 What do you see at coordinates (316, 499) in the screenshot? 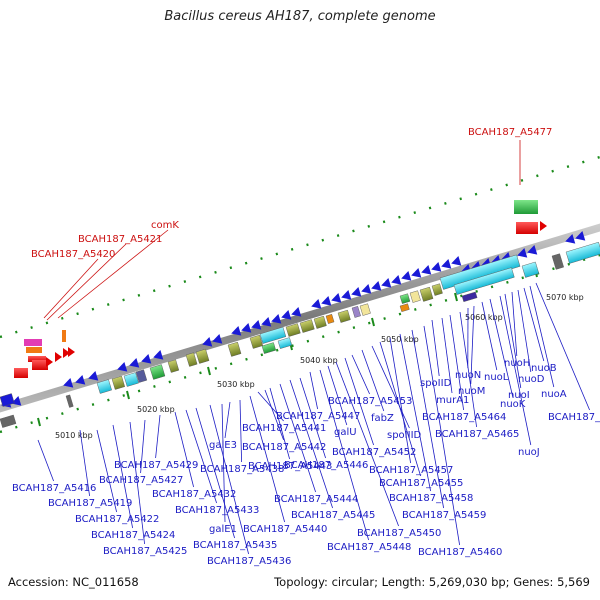
I see `gene-label: BCAH187_A5444` at bounding box center [316, 499].